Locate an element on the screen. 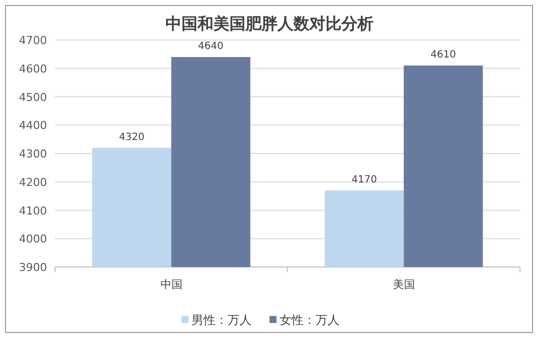 The image size is (539, 339). legend-label: 男性：万人 is located at coordinates (222, 320).